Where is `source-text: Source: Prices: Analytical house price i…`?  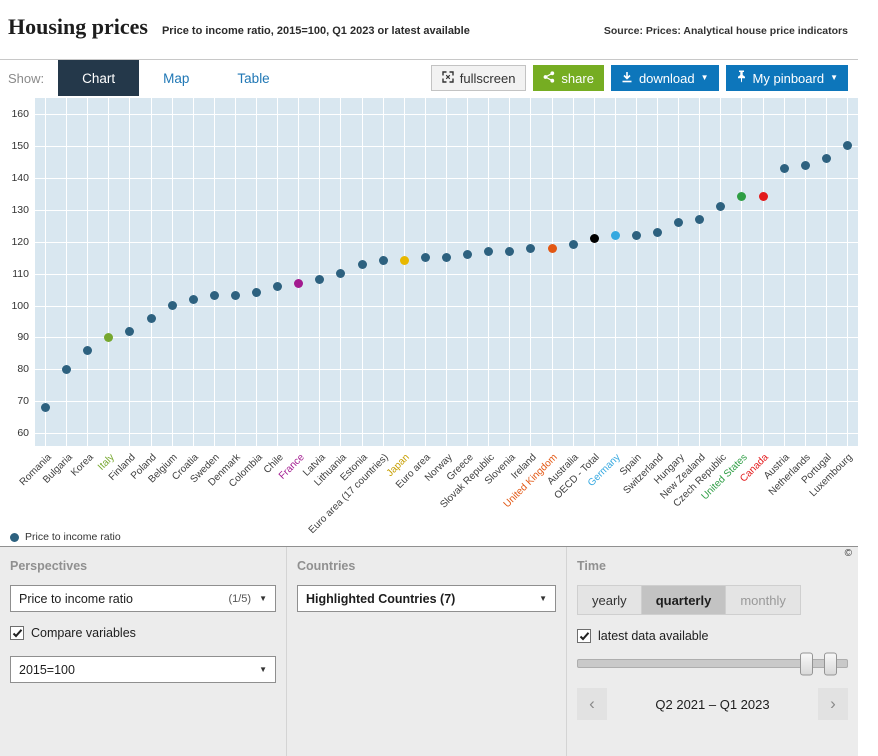
source-text: Source: Prices: Analytical house price i… is located at coordinates (725, 31).